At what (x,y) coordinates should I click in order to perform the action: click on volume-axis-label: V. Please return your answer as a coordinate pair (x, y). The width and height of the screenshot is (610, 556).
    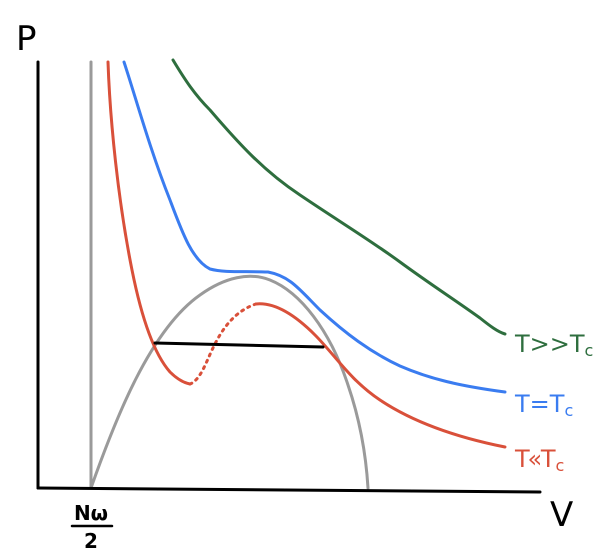
    Looking at the image, I should click on (561, 515).